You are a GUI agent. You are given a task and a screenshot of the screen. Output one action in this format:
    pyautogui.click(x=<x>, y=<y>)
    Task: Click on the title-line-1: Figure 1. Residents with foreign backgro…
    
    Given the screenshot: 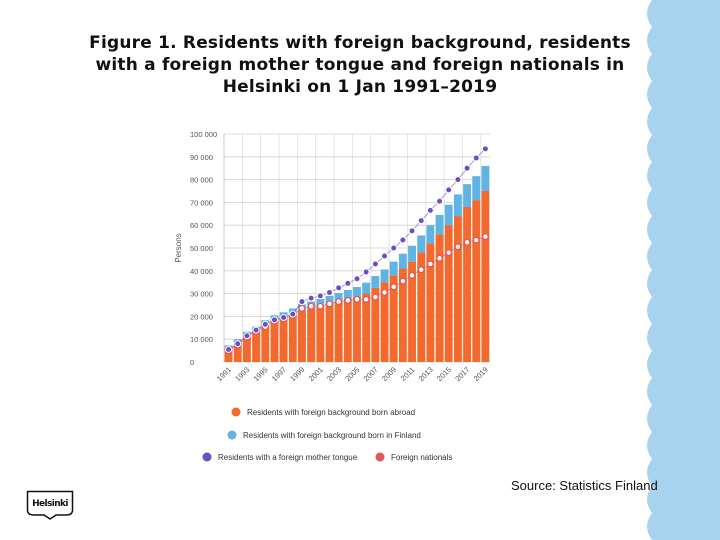 What is the action you would take?
    pyautogui.click(x=360, y=43)
    